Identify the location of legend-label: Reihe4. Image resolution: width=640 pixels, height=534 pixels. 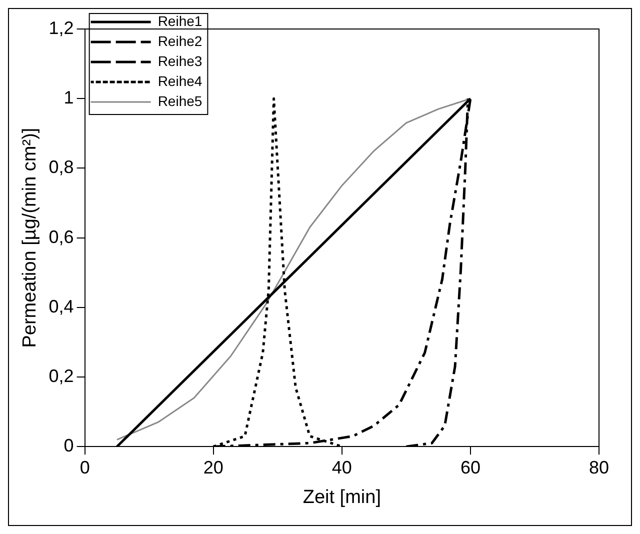
(180, 80).